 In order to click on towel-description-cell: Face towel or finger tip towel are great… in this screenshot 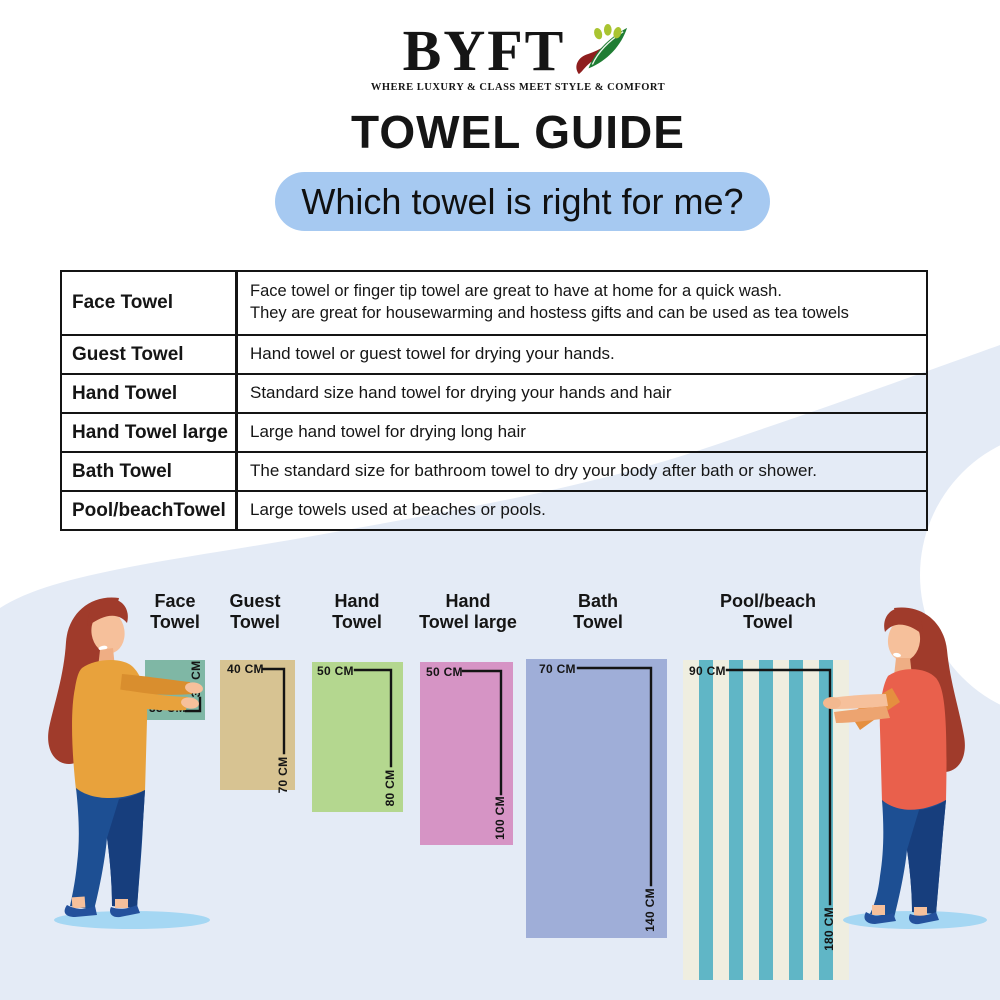, I will do `click(549, 302)`.